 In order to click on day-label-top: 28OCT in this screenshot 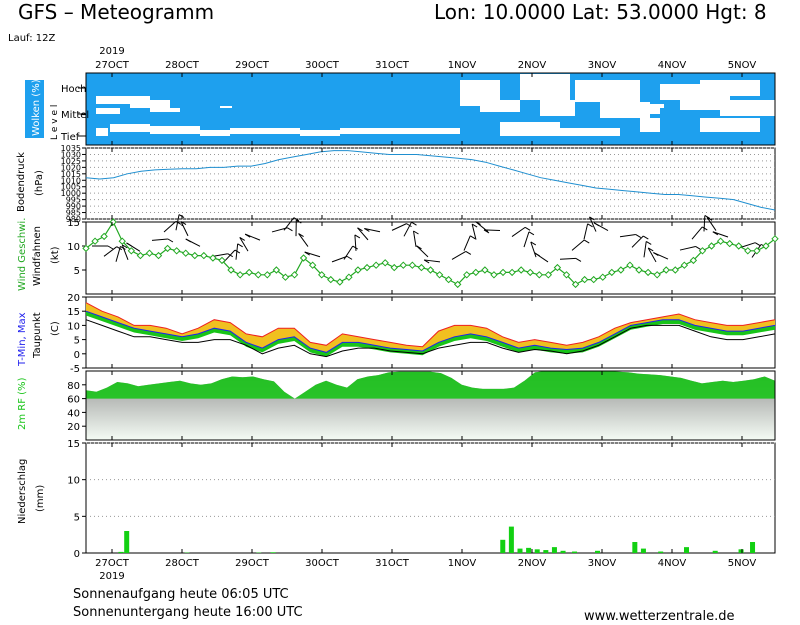, I will do `click(182, 65)`.